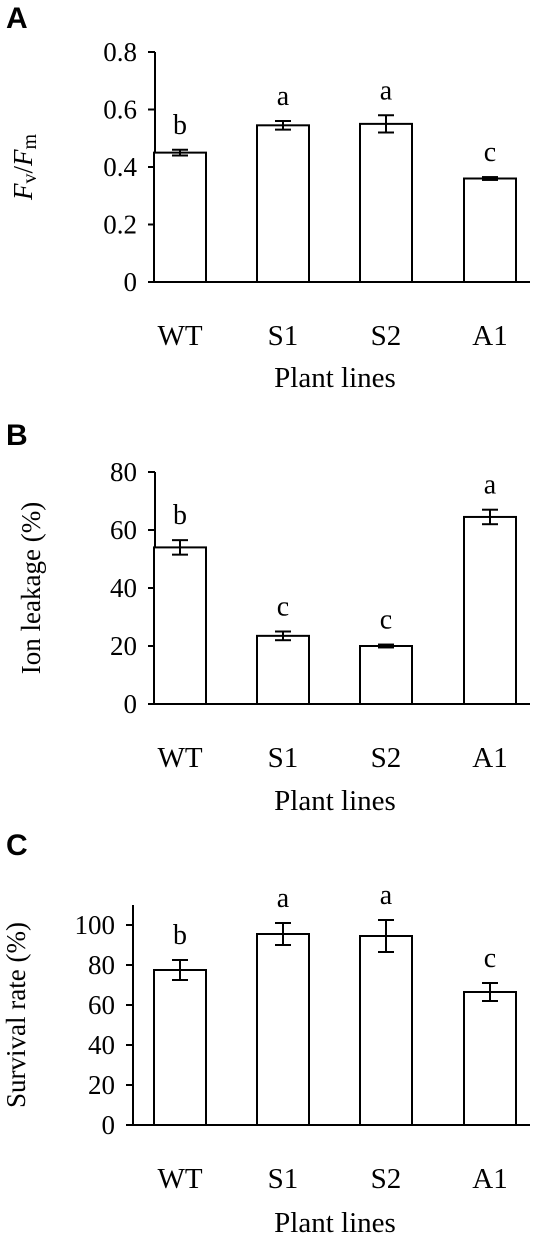  What do you see at coordinates (17, 18) in the screenshot?
I see `panel-letter: A` at bounding box center [17, 18].